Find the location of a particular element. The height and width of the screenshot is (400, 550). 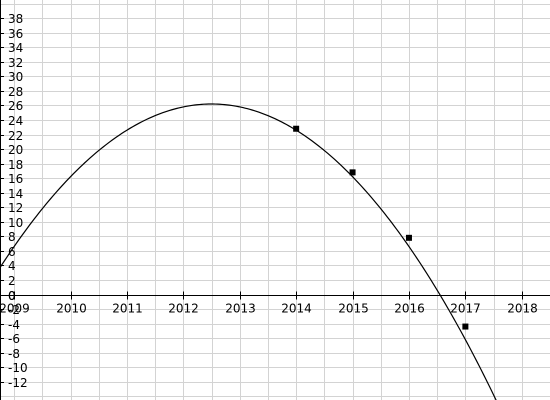

y-tick-label: -6 is located at coordinates (14, 339).